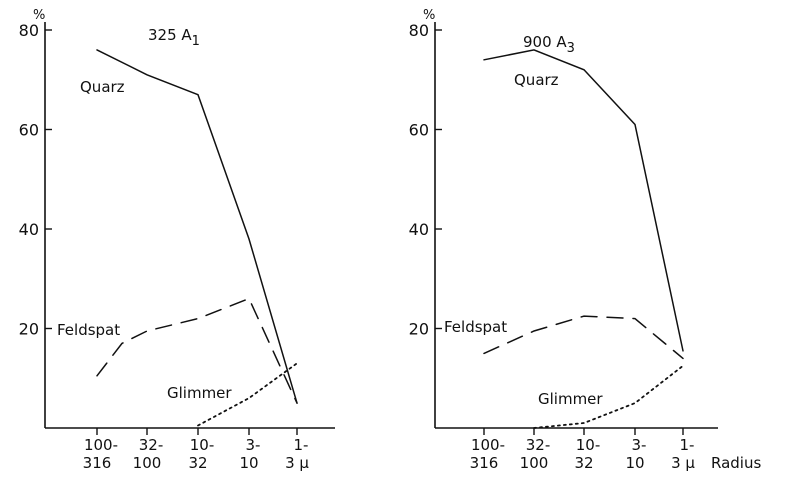 This screenshot has height=477, width=787. Describe the element at coordinates (545, 42) in the screenshot. I see `chart-title-main: 900 A` at that location.